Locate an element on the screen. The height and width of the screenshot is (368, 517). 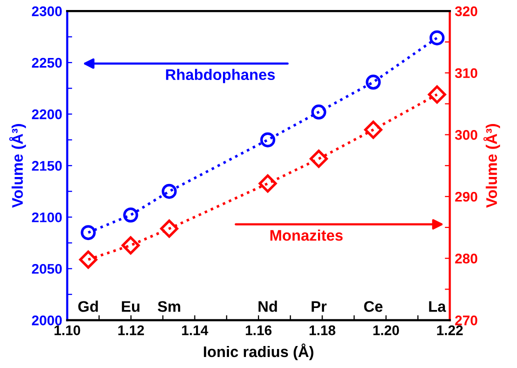
y-tick-label: 2150 is located at coordinates (47, 165).